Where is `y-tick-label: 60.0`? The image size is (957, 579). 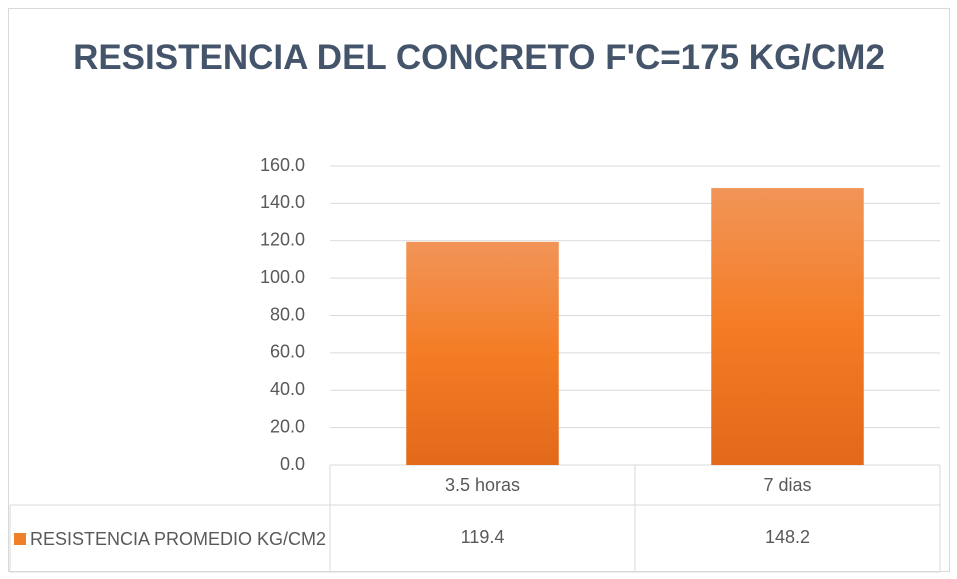
y-tick-label: 60.0 is located at coordinates (287, 352).